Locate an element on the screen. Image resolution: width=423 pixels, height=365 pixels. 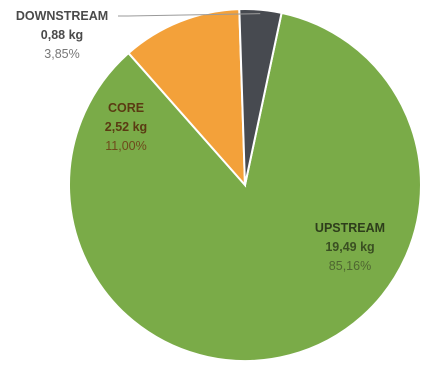
slice-value: 2,52 kg is located at coordinates (126, 127).